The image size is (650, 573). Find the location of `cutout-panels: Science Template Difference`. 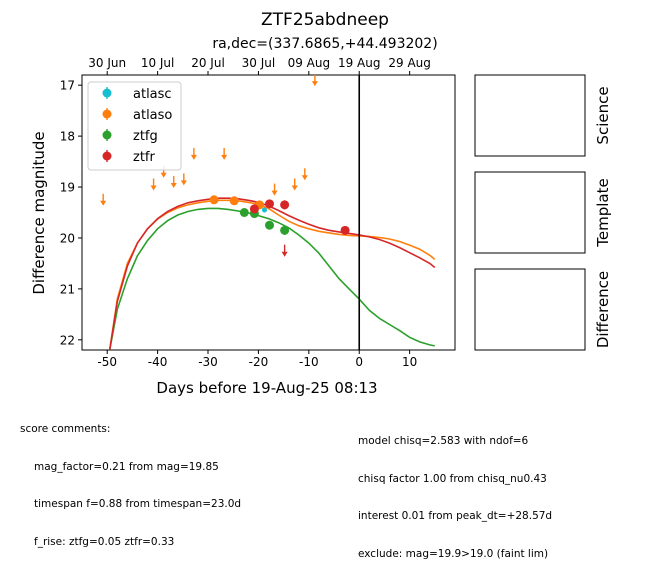

cutout-panels: Science Template Difference is located at coordinates (543, 212).